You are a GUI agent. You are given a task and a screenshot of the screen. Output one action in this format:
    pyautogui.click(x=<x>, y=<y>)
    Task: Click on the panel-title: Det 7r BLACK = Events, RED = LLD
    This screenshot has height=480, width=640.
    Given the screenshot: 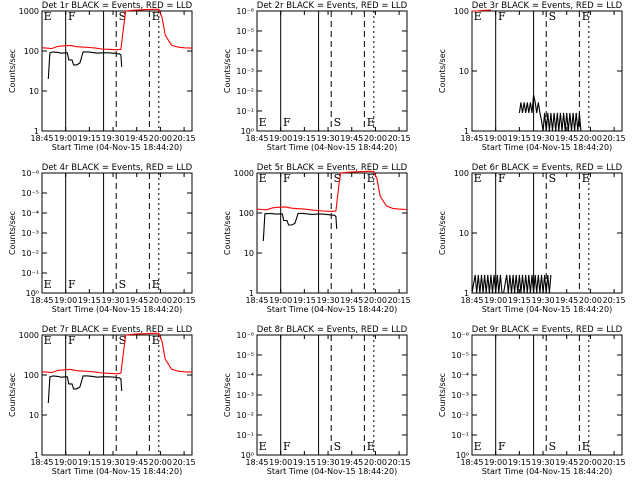 What is the action you would take?
    pyautogui.click(x=117, y=330)
    